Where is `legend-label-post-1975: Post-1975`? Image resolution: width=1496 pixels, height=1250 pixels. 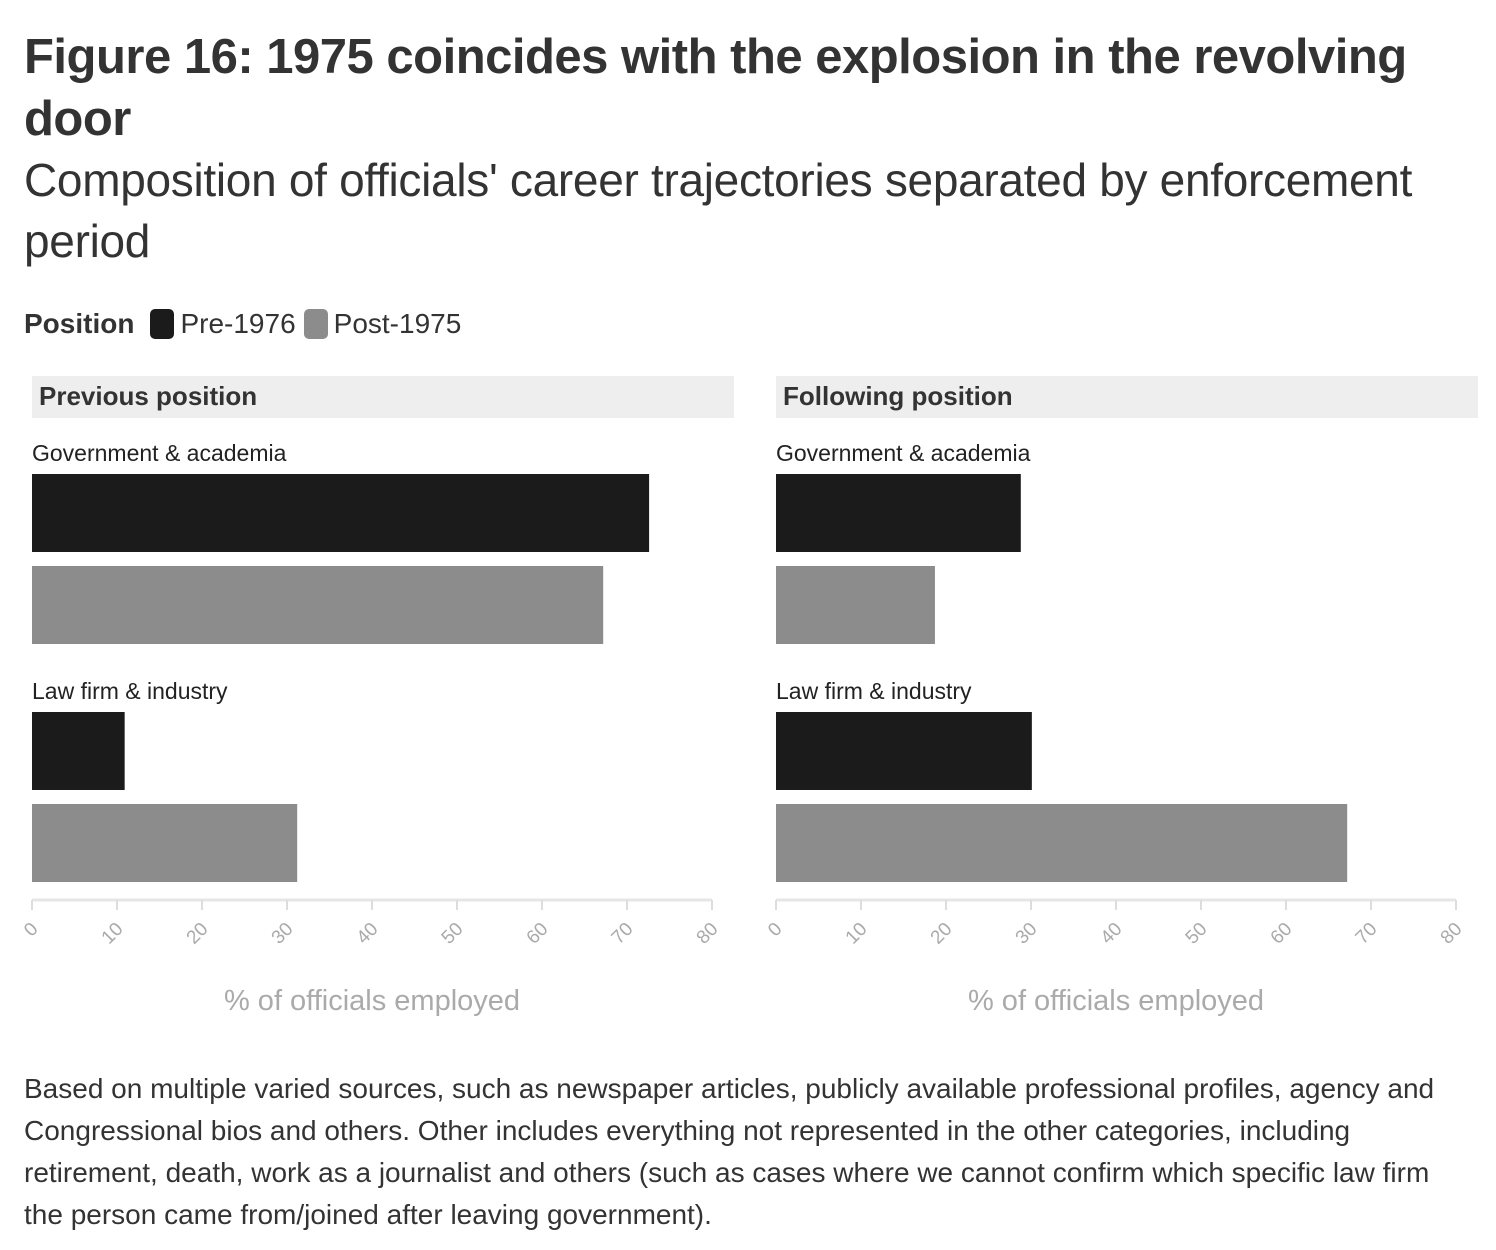
legend-label-post-1975: Post-1975 is located at coordinates (397, 323).